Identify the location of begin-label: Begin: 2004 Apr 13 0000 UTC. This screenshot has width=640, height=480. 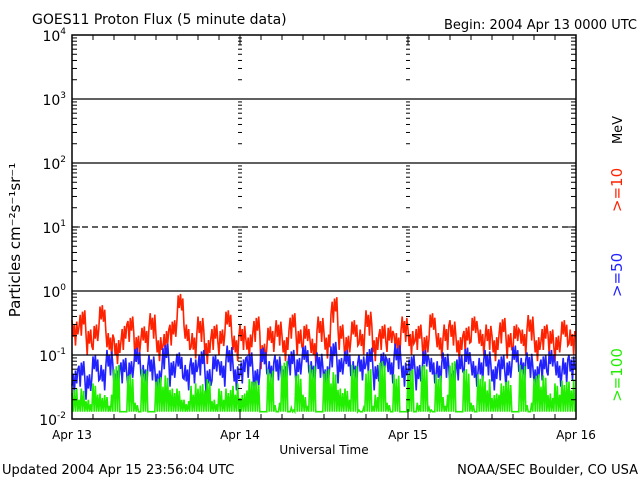
(540, 25).